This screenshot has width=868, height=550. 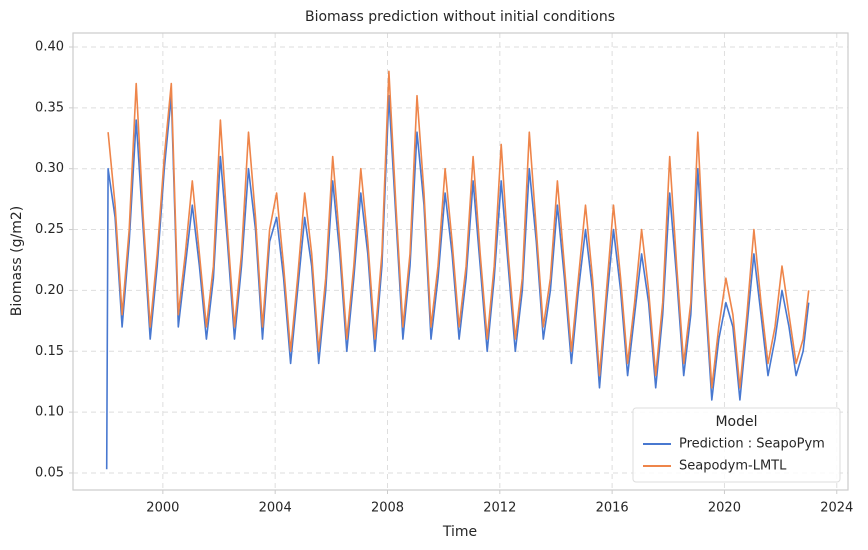 What do you see at coordinates (49, 351) in the screenshot?
I see `y-tick-label: 0.15` at bounding box center [49, 351].